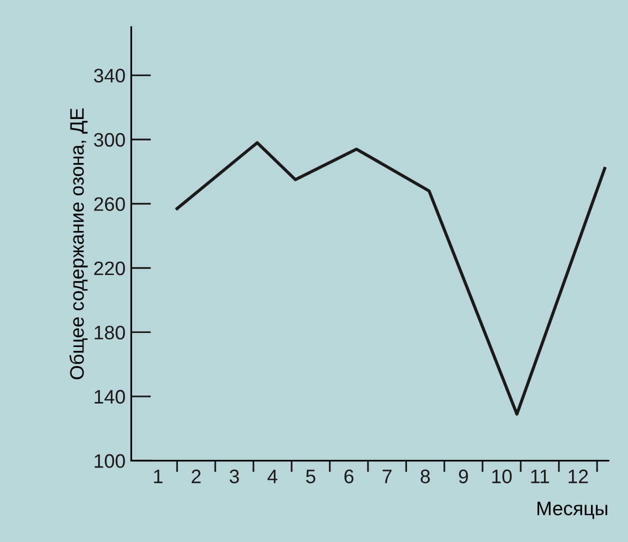  What do you see at coordinates (109, 75) in the screenshot?
I see `y-tick-label: 340` at bounding box center [109, 75].